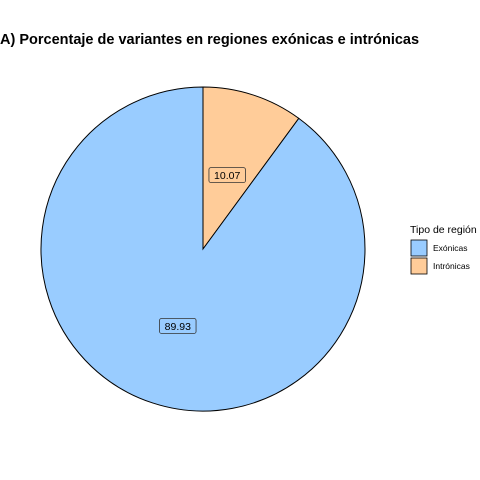 The width and height of the screenshot is (480, 480). I want to click on data-label: 10.07, so click(227, 176).